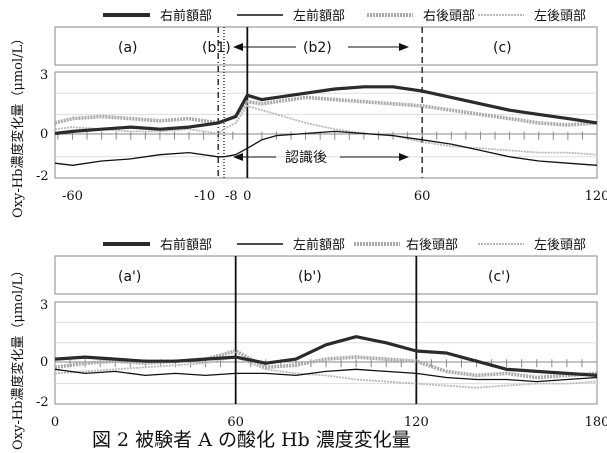 The height and width of the screenshot is (453, 607). I want to click on b2-arrowhead-left, so click(238, 47).